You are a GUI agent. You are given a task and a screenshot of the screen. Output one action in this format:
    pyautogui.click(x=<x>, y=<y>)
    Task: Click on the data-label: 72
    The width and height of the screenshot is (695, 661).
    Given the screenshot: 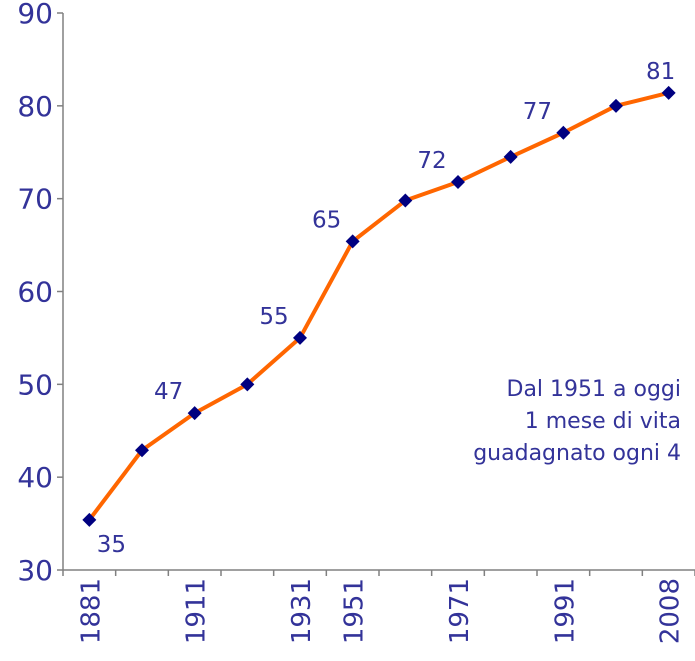 What is the action you would take?
    pyautogui.click(x=431, y=161)
    